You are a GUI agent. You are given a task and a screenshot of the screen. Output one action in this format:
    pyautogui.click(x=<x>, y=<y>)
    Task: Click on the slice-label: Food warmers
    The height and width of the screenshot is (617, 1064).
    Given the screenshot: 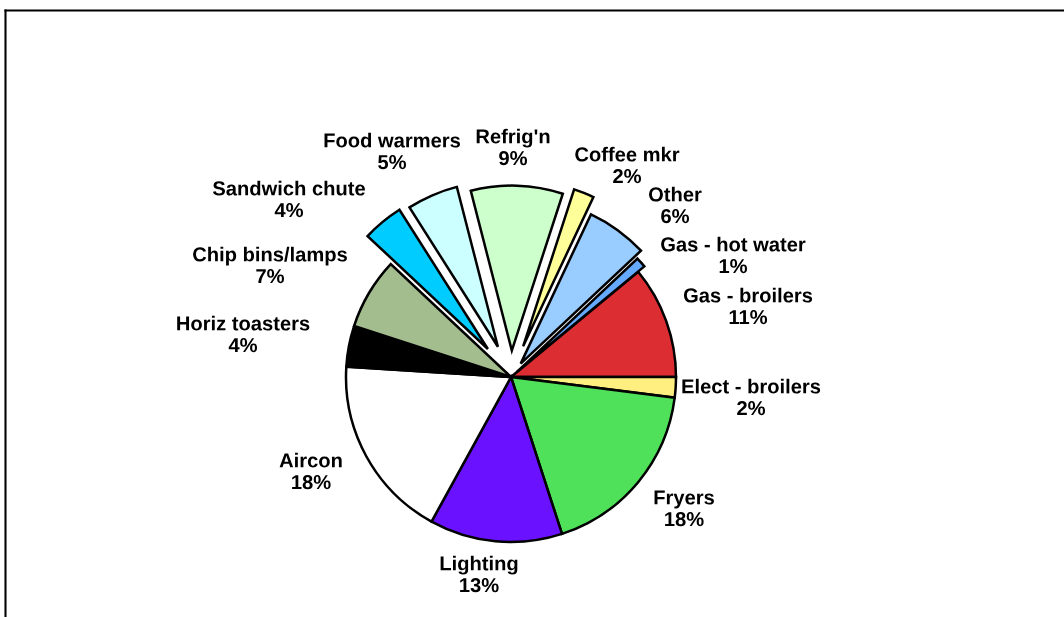 What is the action you would take?
    pyautogui.click(x=392, y=140)
    